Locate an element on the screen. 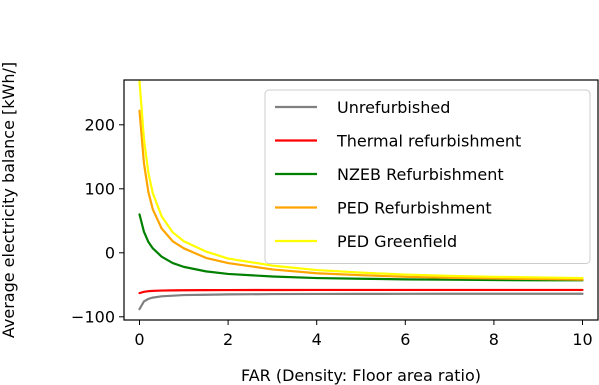 The image size is (599, 385). legend-label-4: PED Greenfield is located at coordinates (397, 241).